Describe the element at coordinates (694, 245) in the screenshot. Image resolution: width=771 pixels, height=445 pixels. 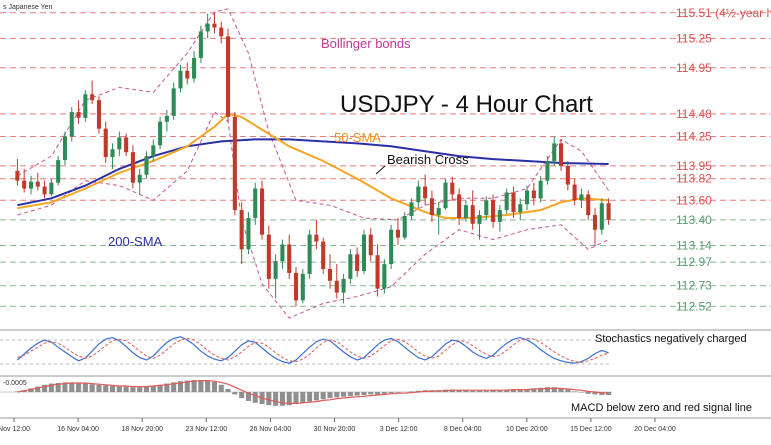
I see `price-level-label: 113.14` at that location.